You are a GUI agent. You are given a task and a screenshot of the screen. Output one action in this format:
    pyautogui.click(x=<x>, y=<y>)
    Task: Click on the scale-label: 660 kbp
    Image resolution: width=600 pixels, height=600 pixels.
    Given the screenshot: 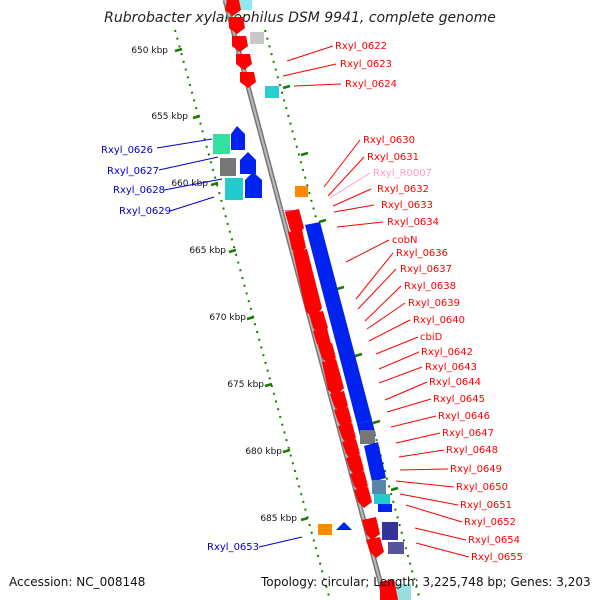 What is the action you would take?
    pyautogui.click(x=189, y=184)
    